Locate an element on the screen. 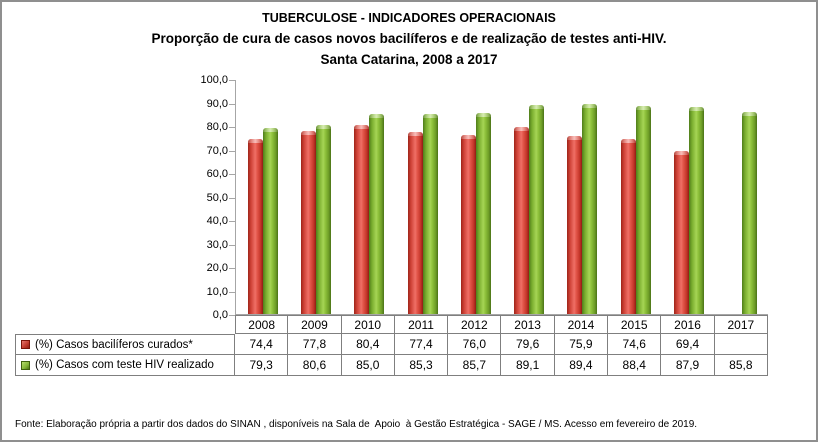 The width and height of the screenshot is (818, 442). bar-group-2013 is located at coordinates (529, 197).